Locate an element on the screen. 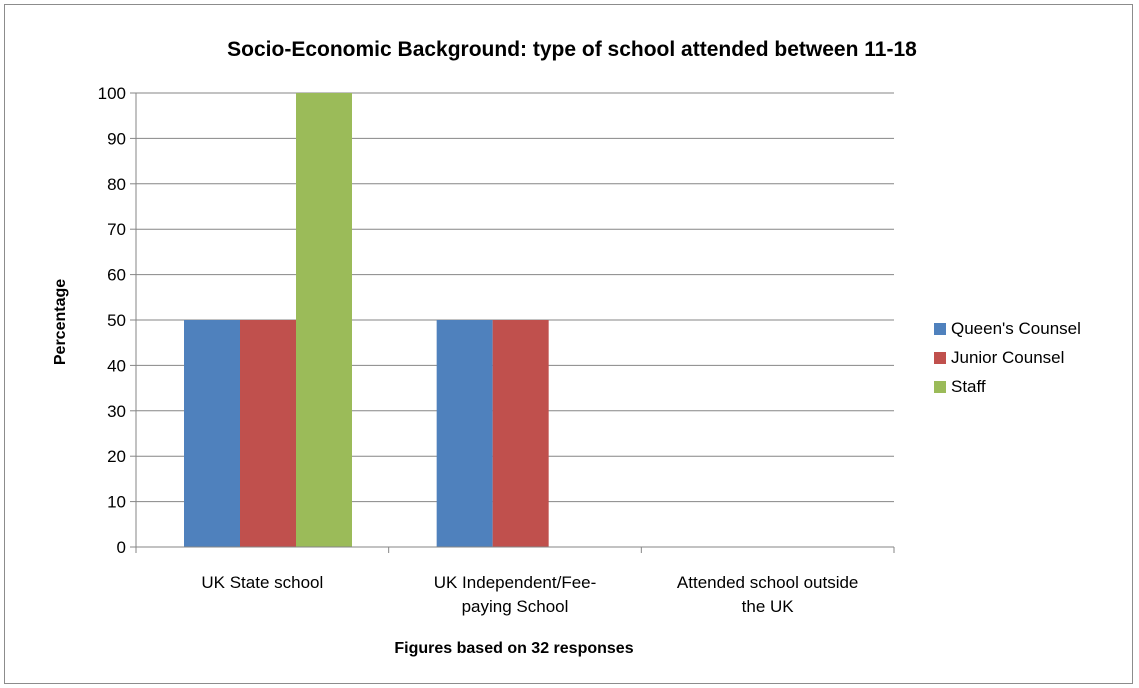  x-category-label: Attended school outside the UK is located at coordinates (767, 594).